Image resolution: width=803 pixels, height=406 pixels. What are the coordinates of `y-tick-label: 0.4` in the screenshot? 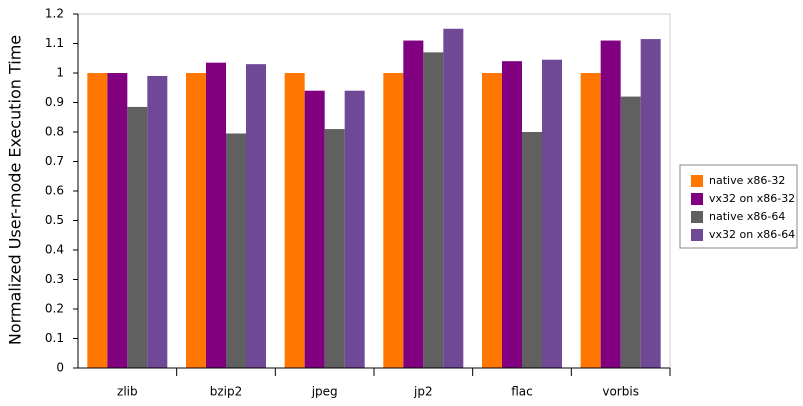 It's located at (54, 250).